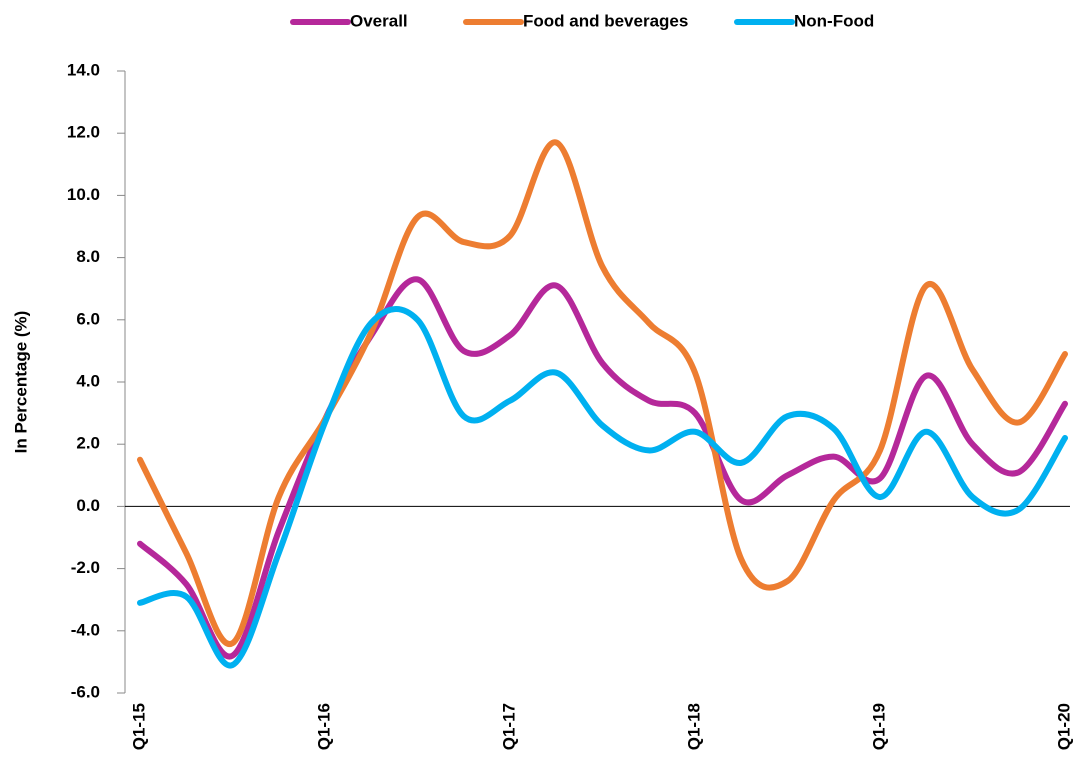 The image size is (1081, 778). I want to click on x-tick-label: Q1-17, so click(508, 726).